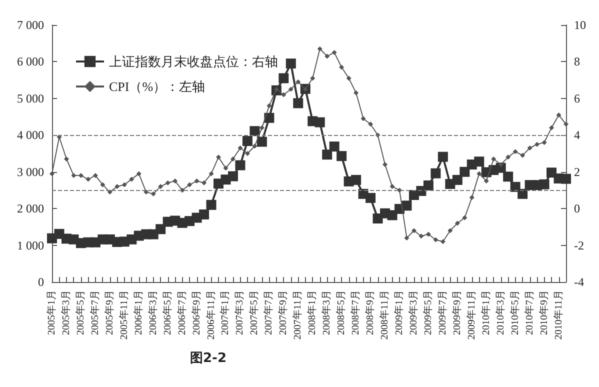 Image resolution: width=599 pixels, height=387 pixels. I want to click on x-tick-label: 2008年11月, so click(384, 315).